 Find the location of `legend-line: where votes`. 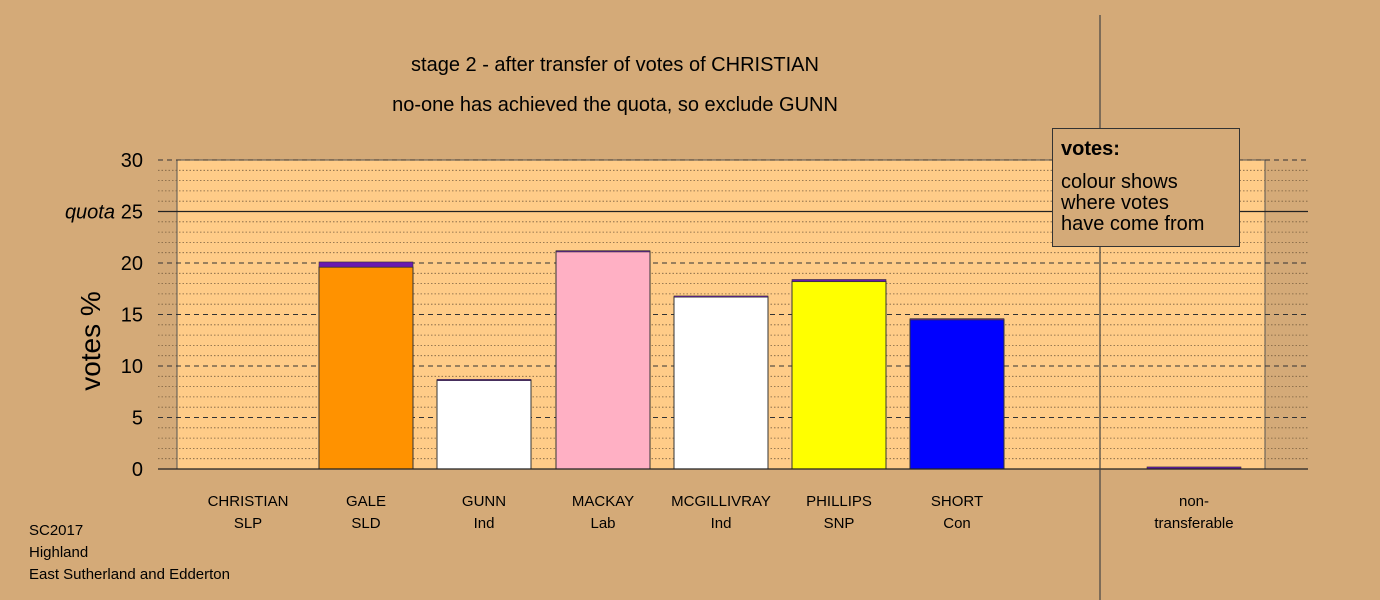

legend-line: where votes is located at coordinates (1115, 203).